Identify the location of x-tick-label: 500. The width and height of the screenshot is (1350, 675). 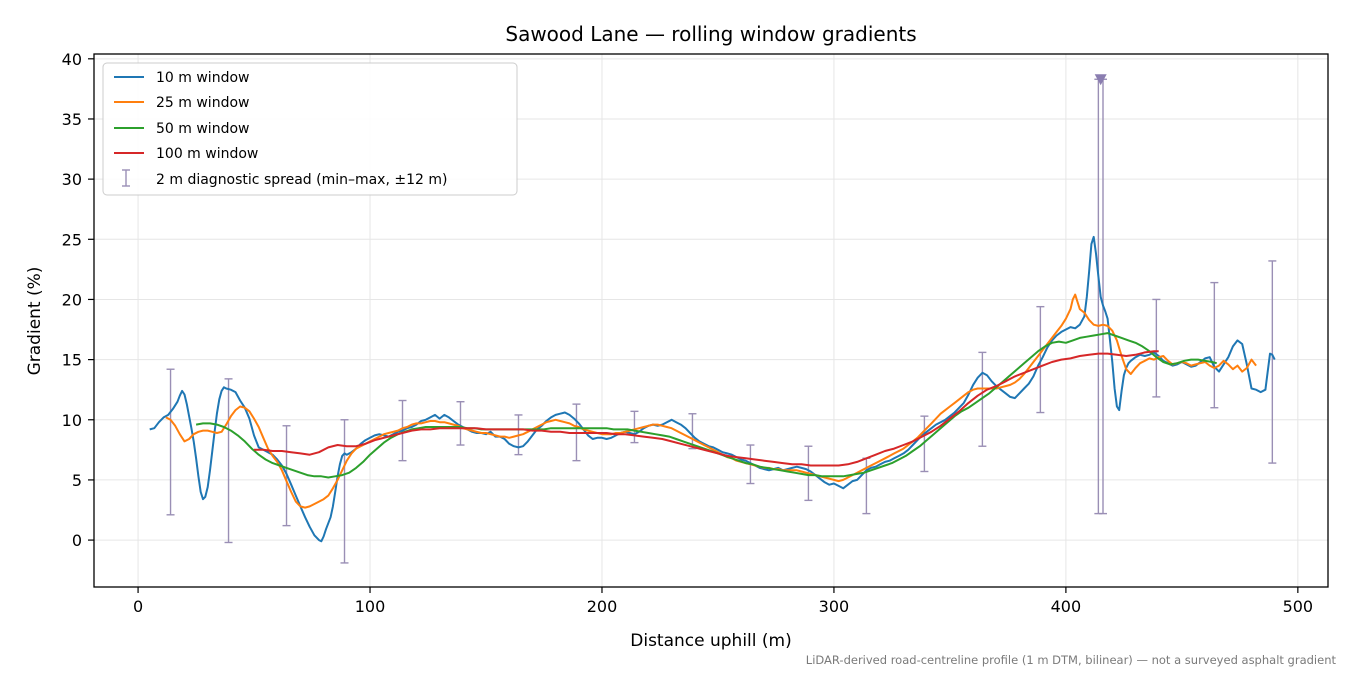
(1298, 606).